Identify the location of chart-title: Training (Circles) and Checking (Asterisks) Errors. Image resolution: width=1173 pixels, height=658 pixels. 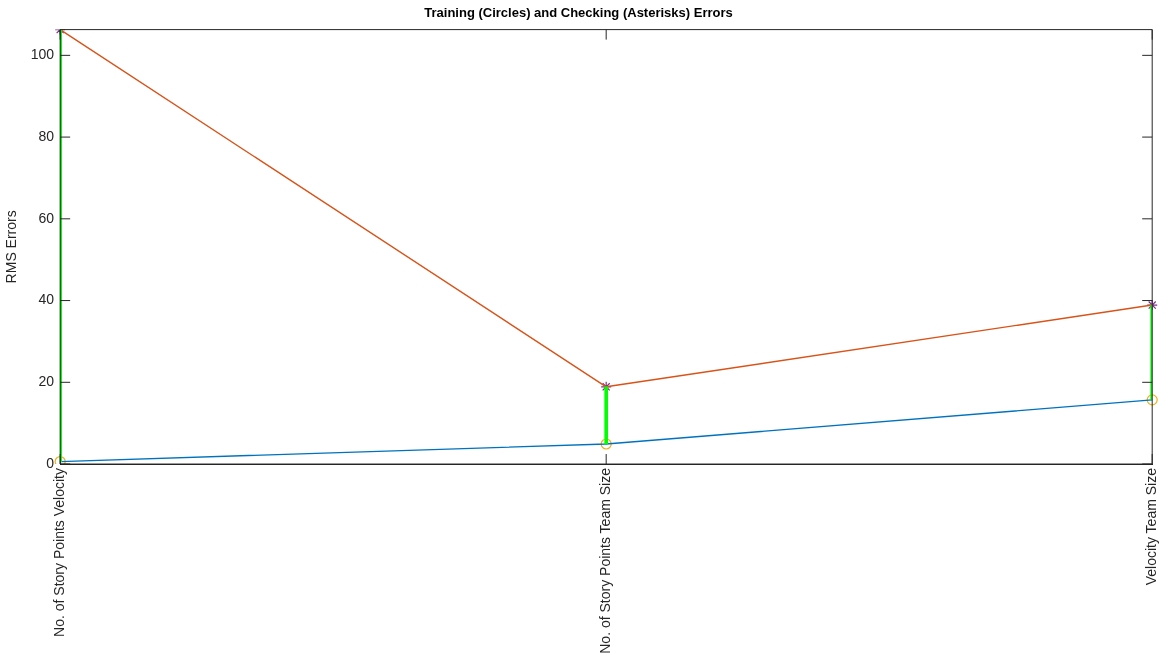
(578, 13).